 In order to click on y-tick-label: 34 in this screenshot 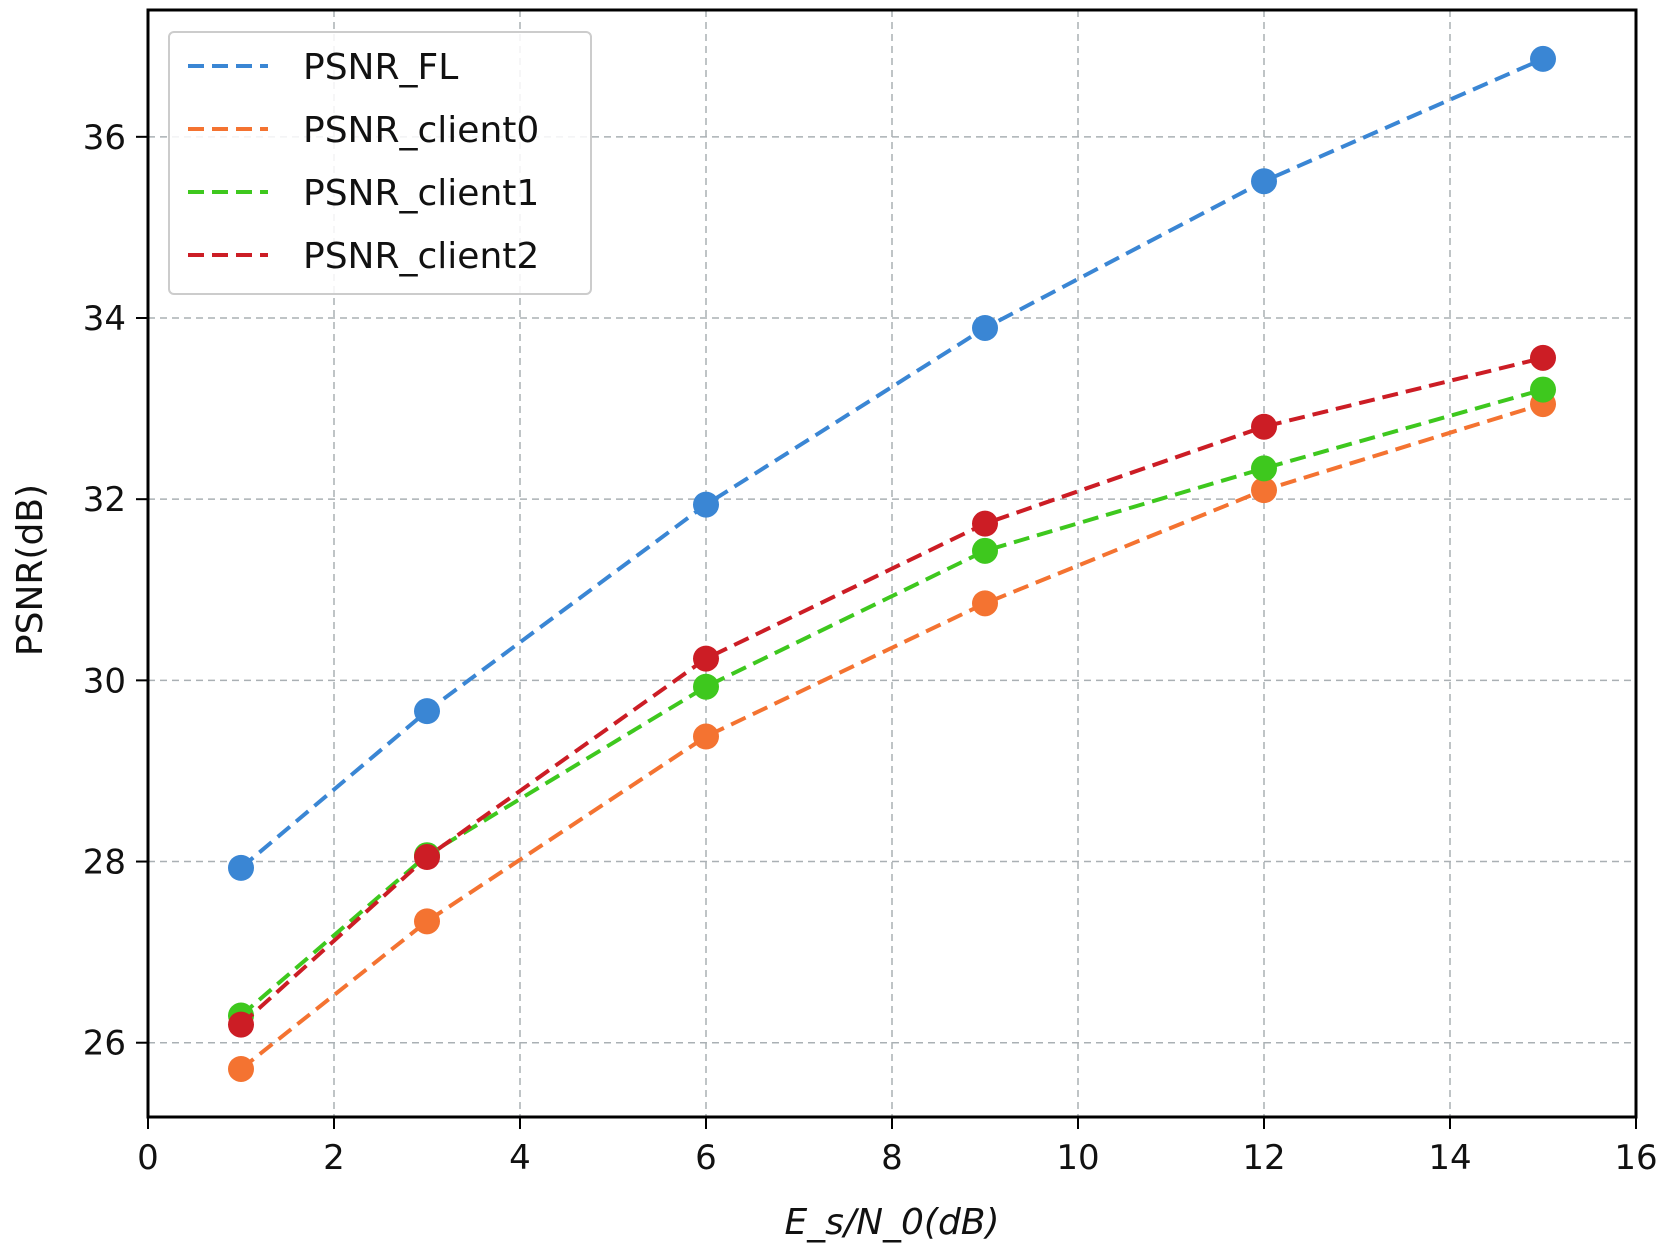, I will do `click(104, 319)`.